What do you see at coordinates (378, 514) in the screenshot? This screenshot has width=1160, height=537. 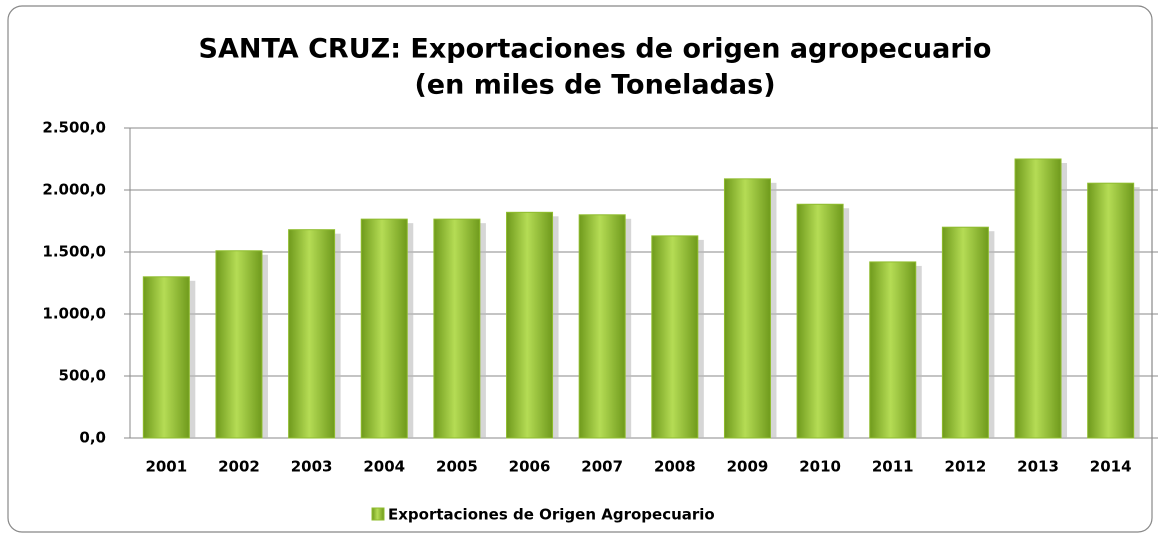 I see `legend-swatch` at bounding box center [378, 514].